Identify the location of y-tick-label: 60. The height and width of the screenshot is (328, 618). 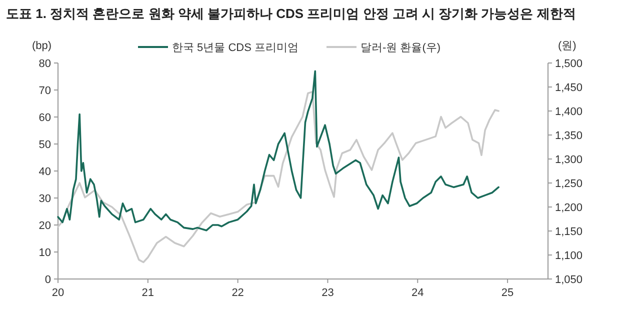
(44, 118).